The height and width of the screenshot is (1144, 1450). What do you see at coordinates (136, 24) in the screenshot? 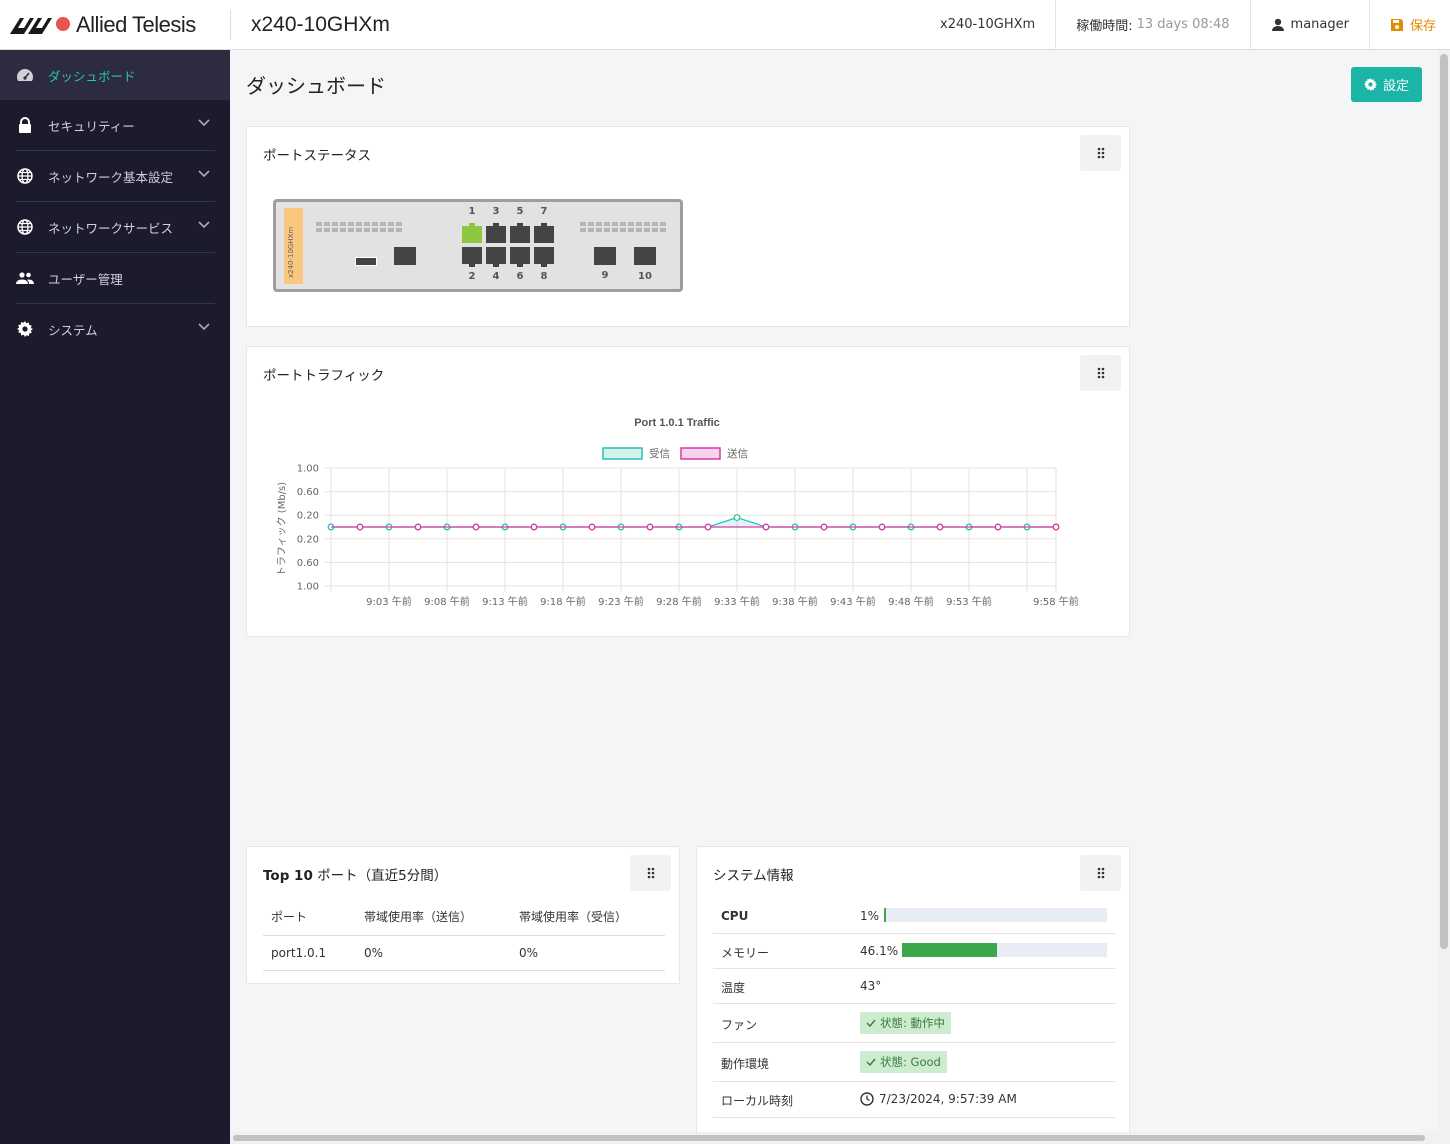
I see `brand-name: Allied Telesis` at bounding box center [136, 24].